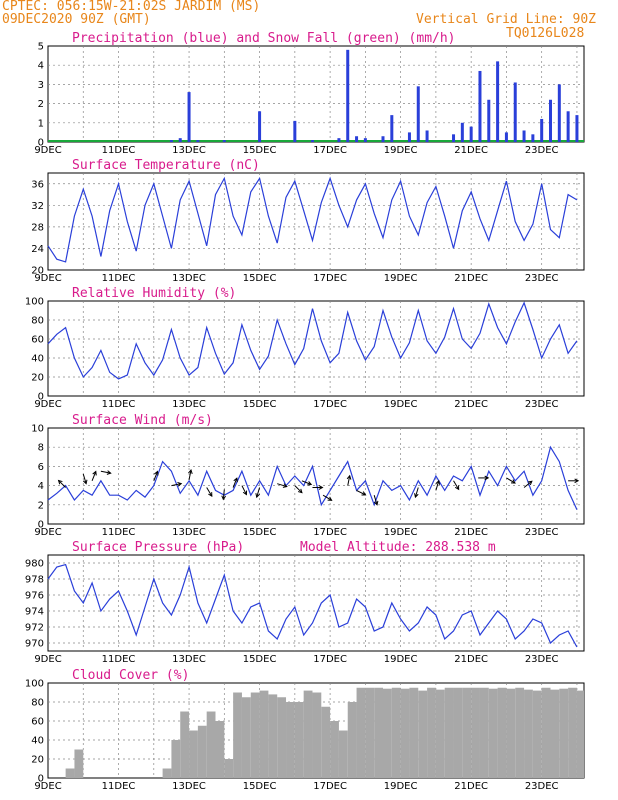  What do you see at coordinates (37, 249) in the screenshot?
I see `y-tick-label: 24` at bounding box center [37, 249].